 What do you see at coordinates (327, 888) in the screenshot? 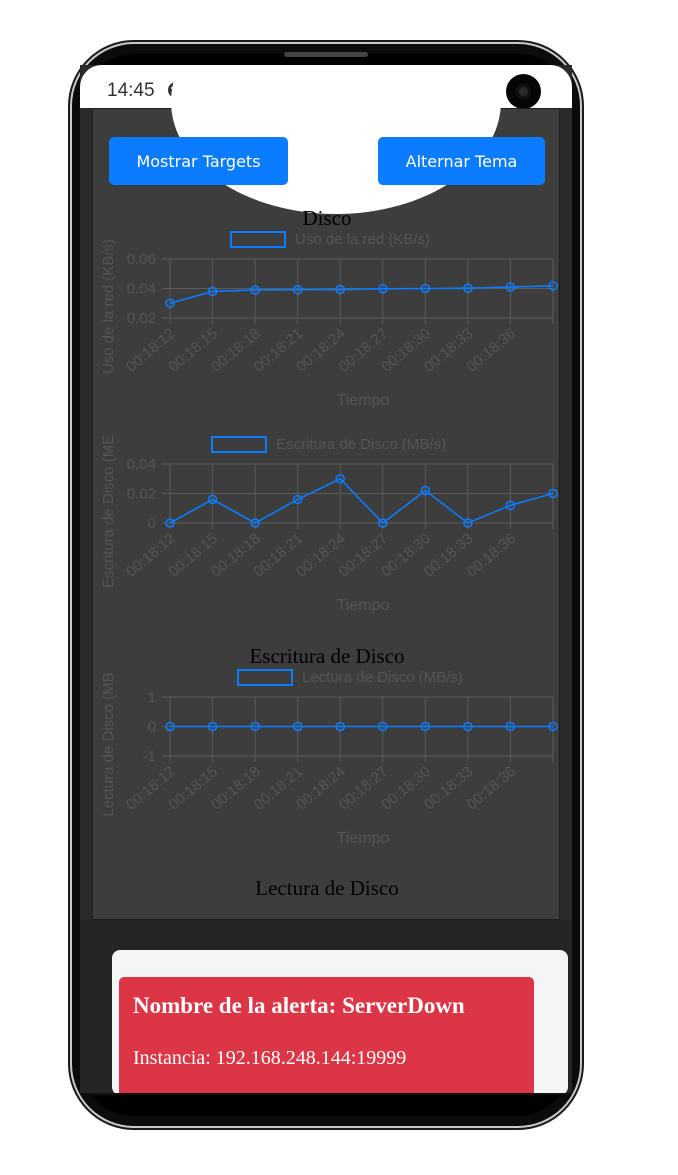
I see `disk-read-section-title: Lectura de Disco` at bounding box center [327, 888].